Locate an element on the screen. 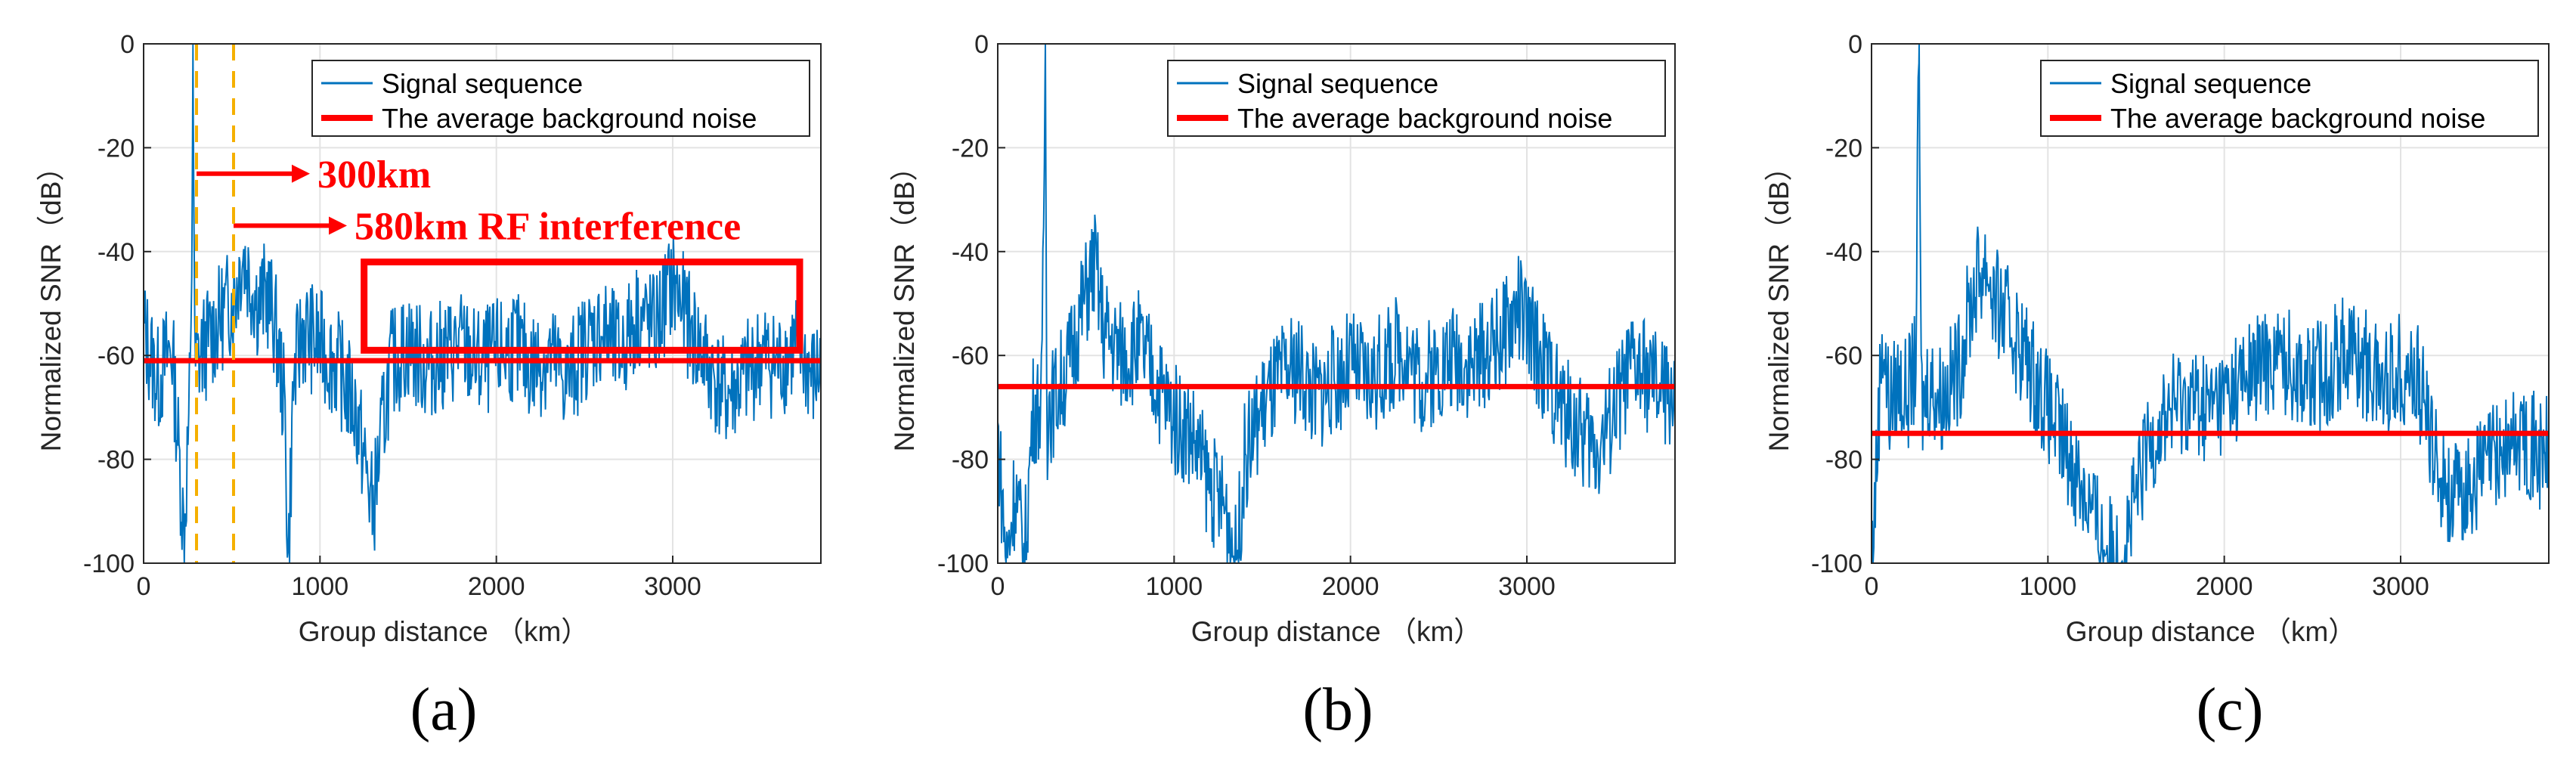  panel-c-legend-label: Signal sequence is located at coordinates (2210, 83).